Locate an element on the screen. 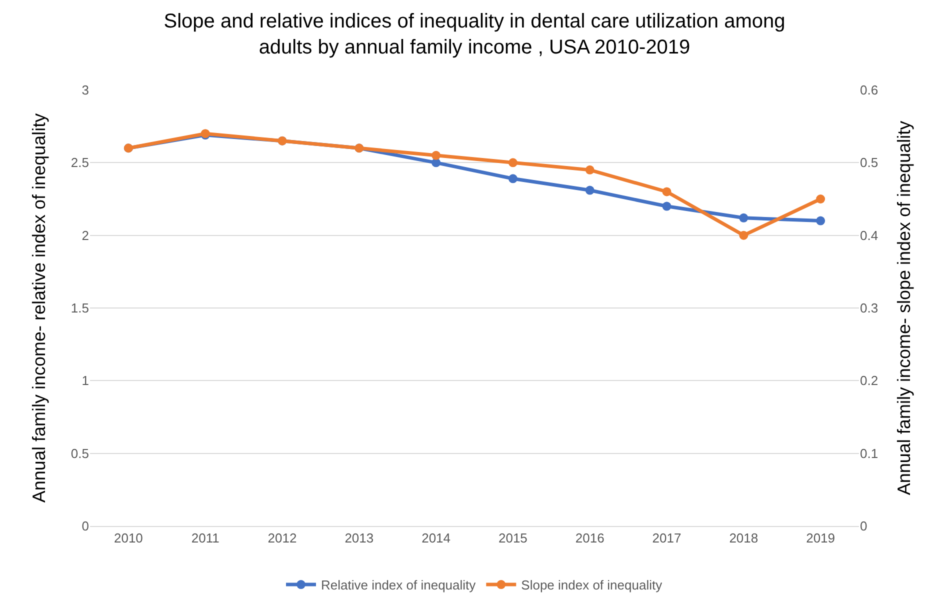 The width and height of the screenshot is (949, 612). y2-tick-label: 0.1 is located at coordinates (869, 453).